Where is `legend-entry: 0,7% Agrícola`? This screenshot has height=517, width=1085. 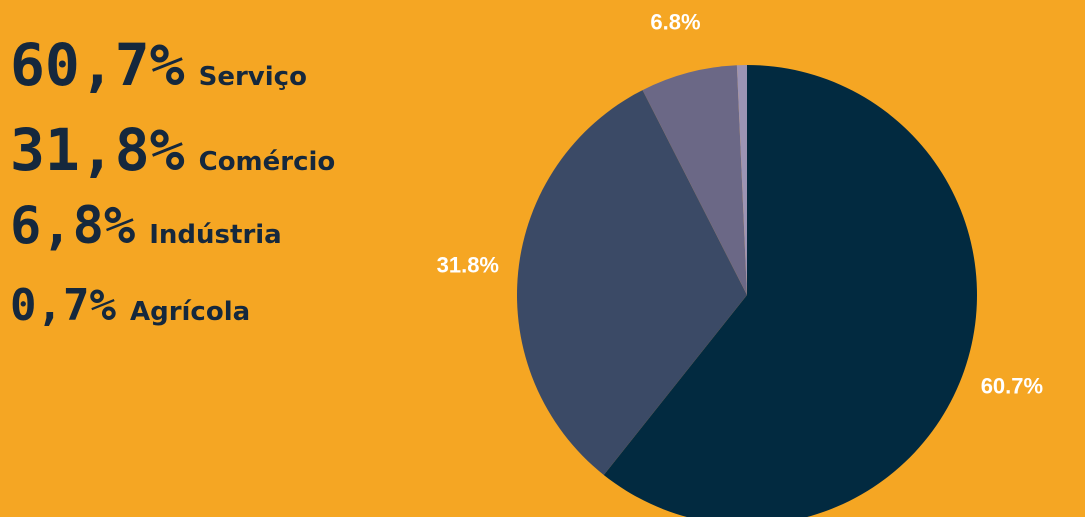
legend-entry: 0,7% Agrícola is located at coordinates (130, 305).